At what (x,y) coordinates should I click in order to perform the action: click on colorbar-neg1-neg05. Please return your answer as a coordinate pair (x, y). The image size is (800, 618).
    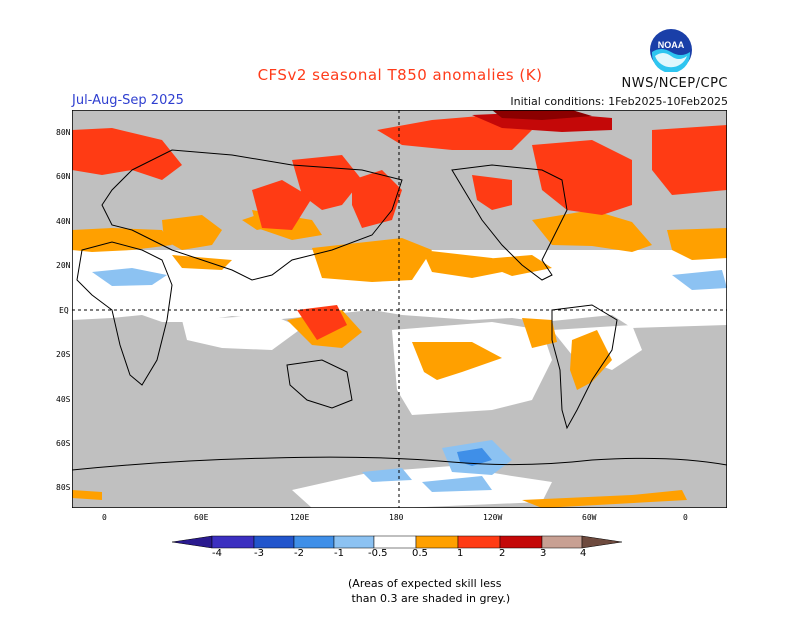
    Looking at the image, I should click on (354, 542).